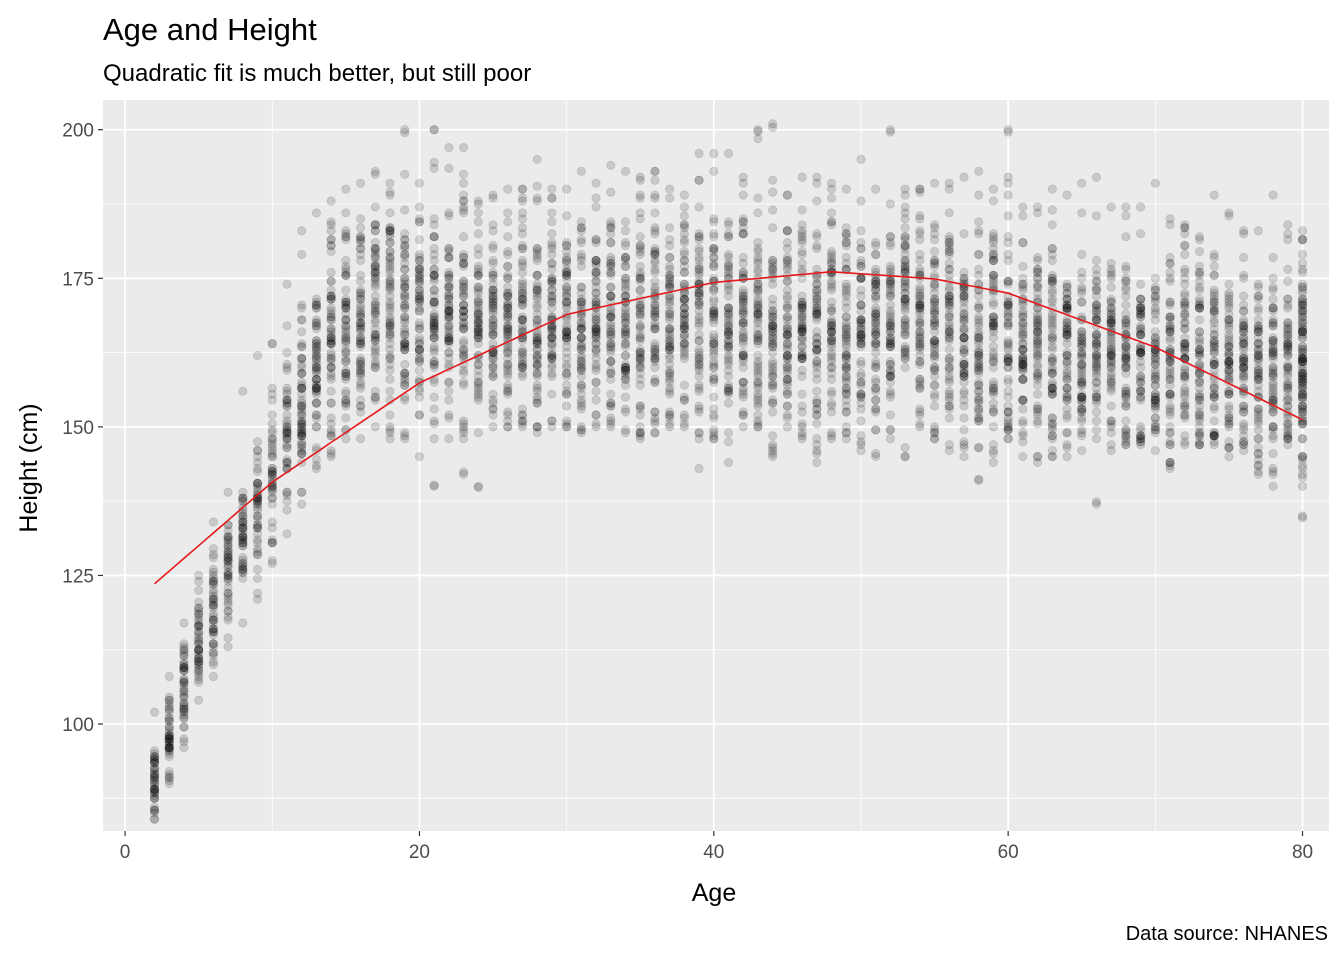 The image size is (1344, 960). What do you see at coordinates (419, 852) in the screenshot?
I see `x-tick-label: 20` at bounding box center [419, 852].